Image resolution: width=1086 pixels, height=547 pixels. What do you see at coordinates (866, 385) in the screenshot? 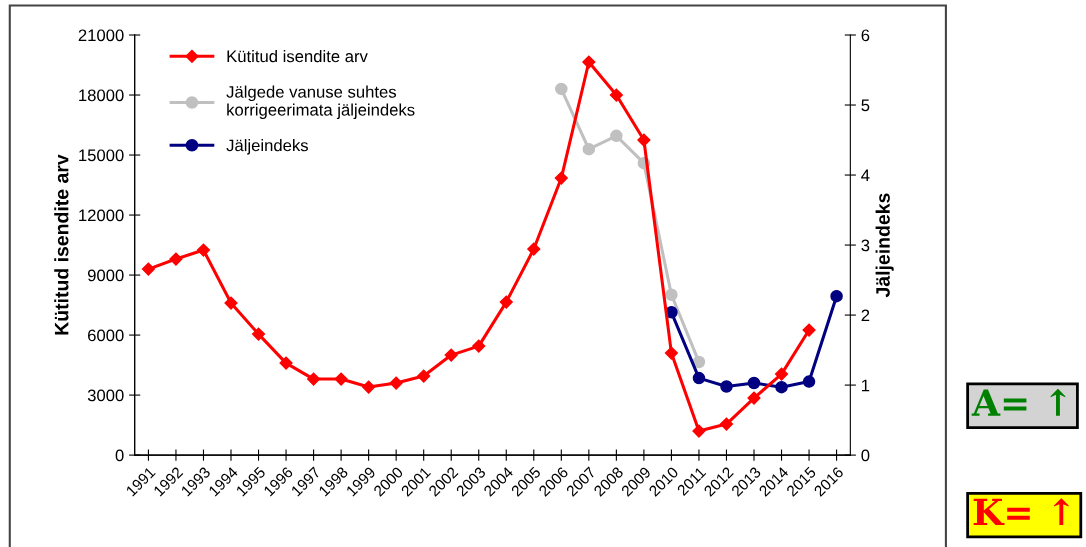
I see `y2-tick-label: 1` at bounding box center [866, 385].